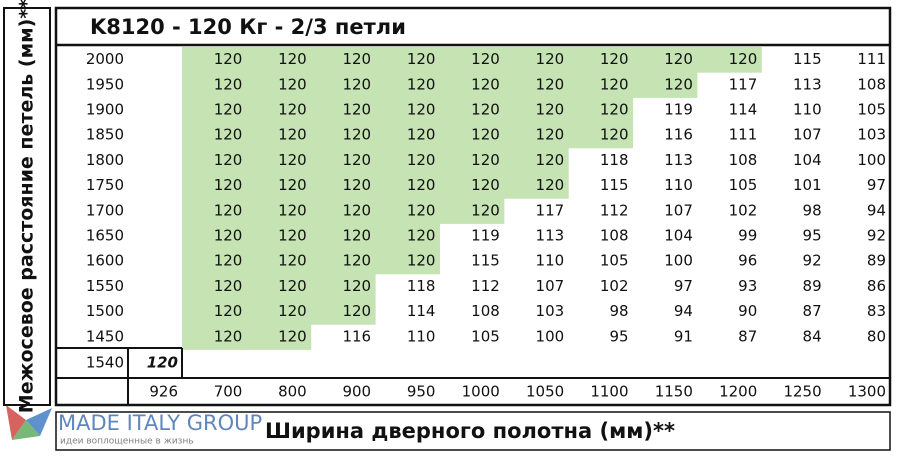 Image resolution: width=900 pixels, height=456 pixels. What do you see at coordinates (876, 336) in the screenshot?
I see `cell-value: 80` at bounding box center [876, 336].